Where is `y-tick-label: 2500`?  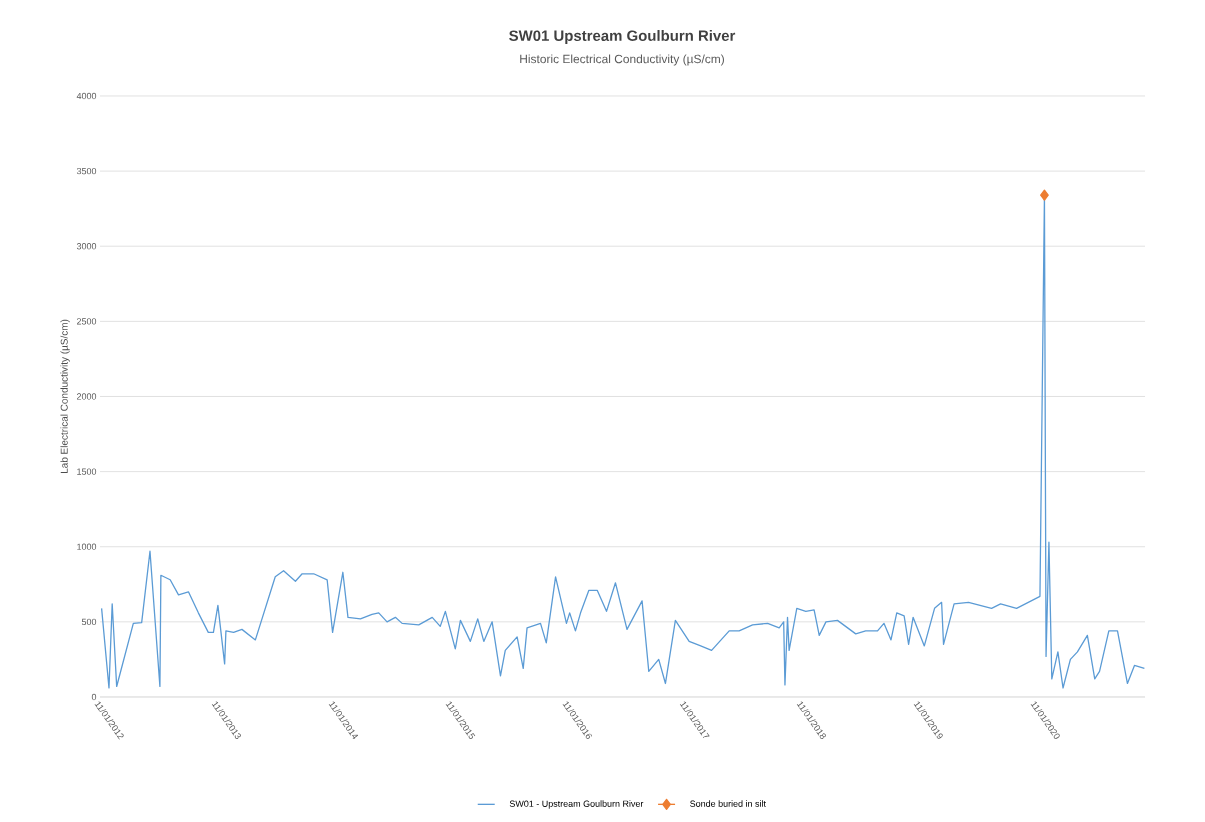 y-tick-label: 2500 is located at coordinates (87, 321).